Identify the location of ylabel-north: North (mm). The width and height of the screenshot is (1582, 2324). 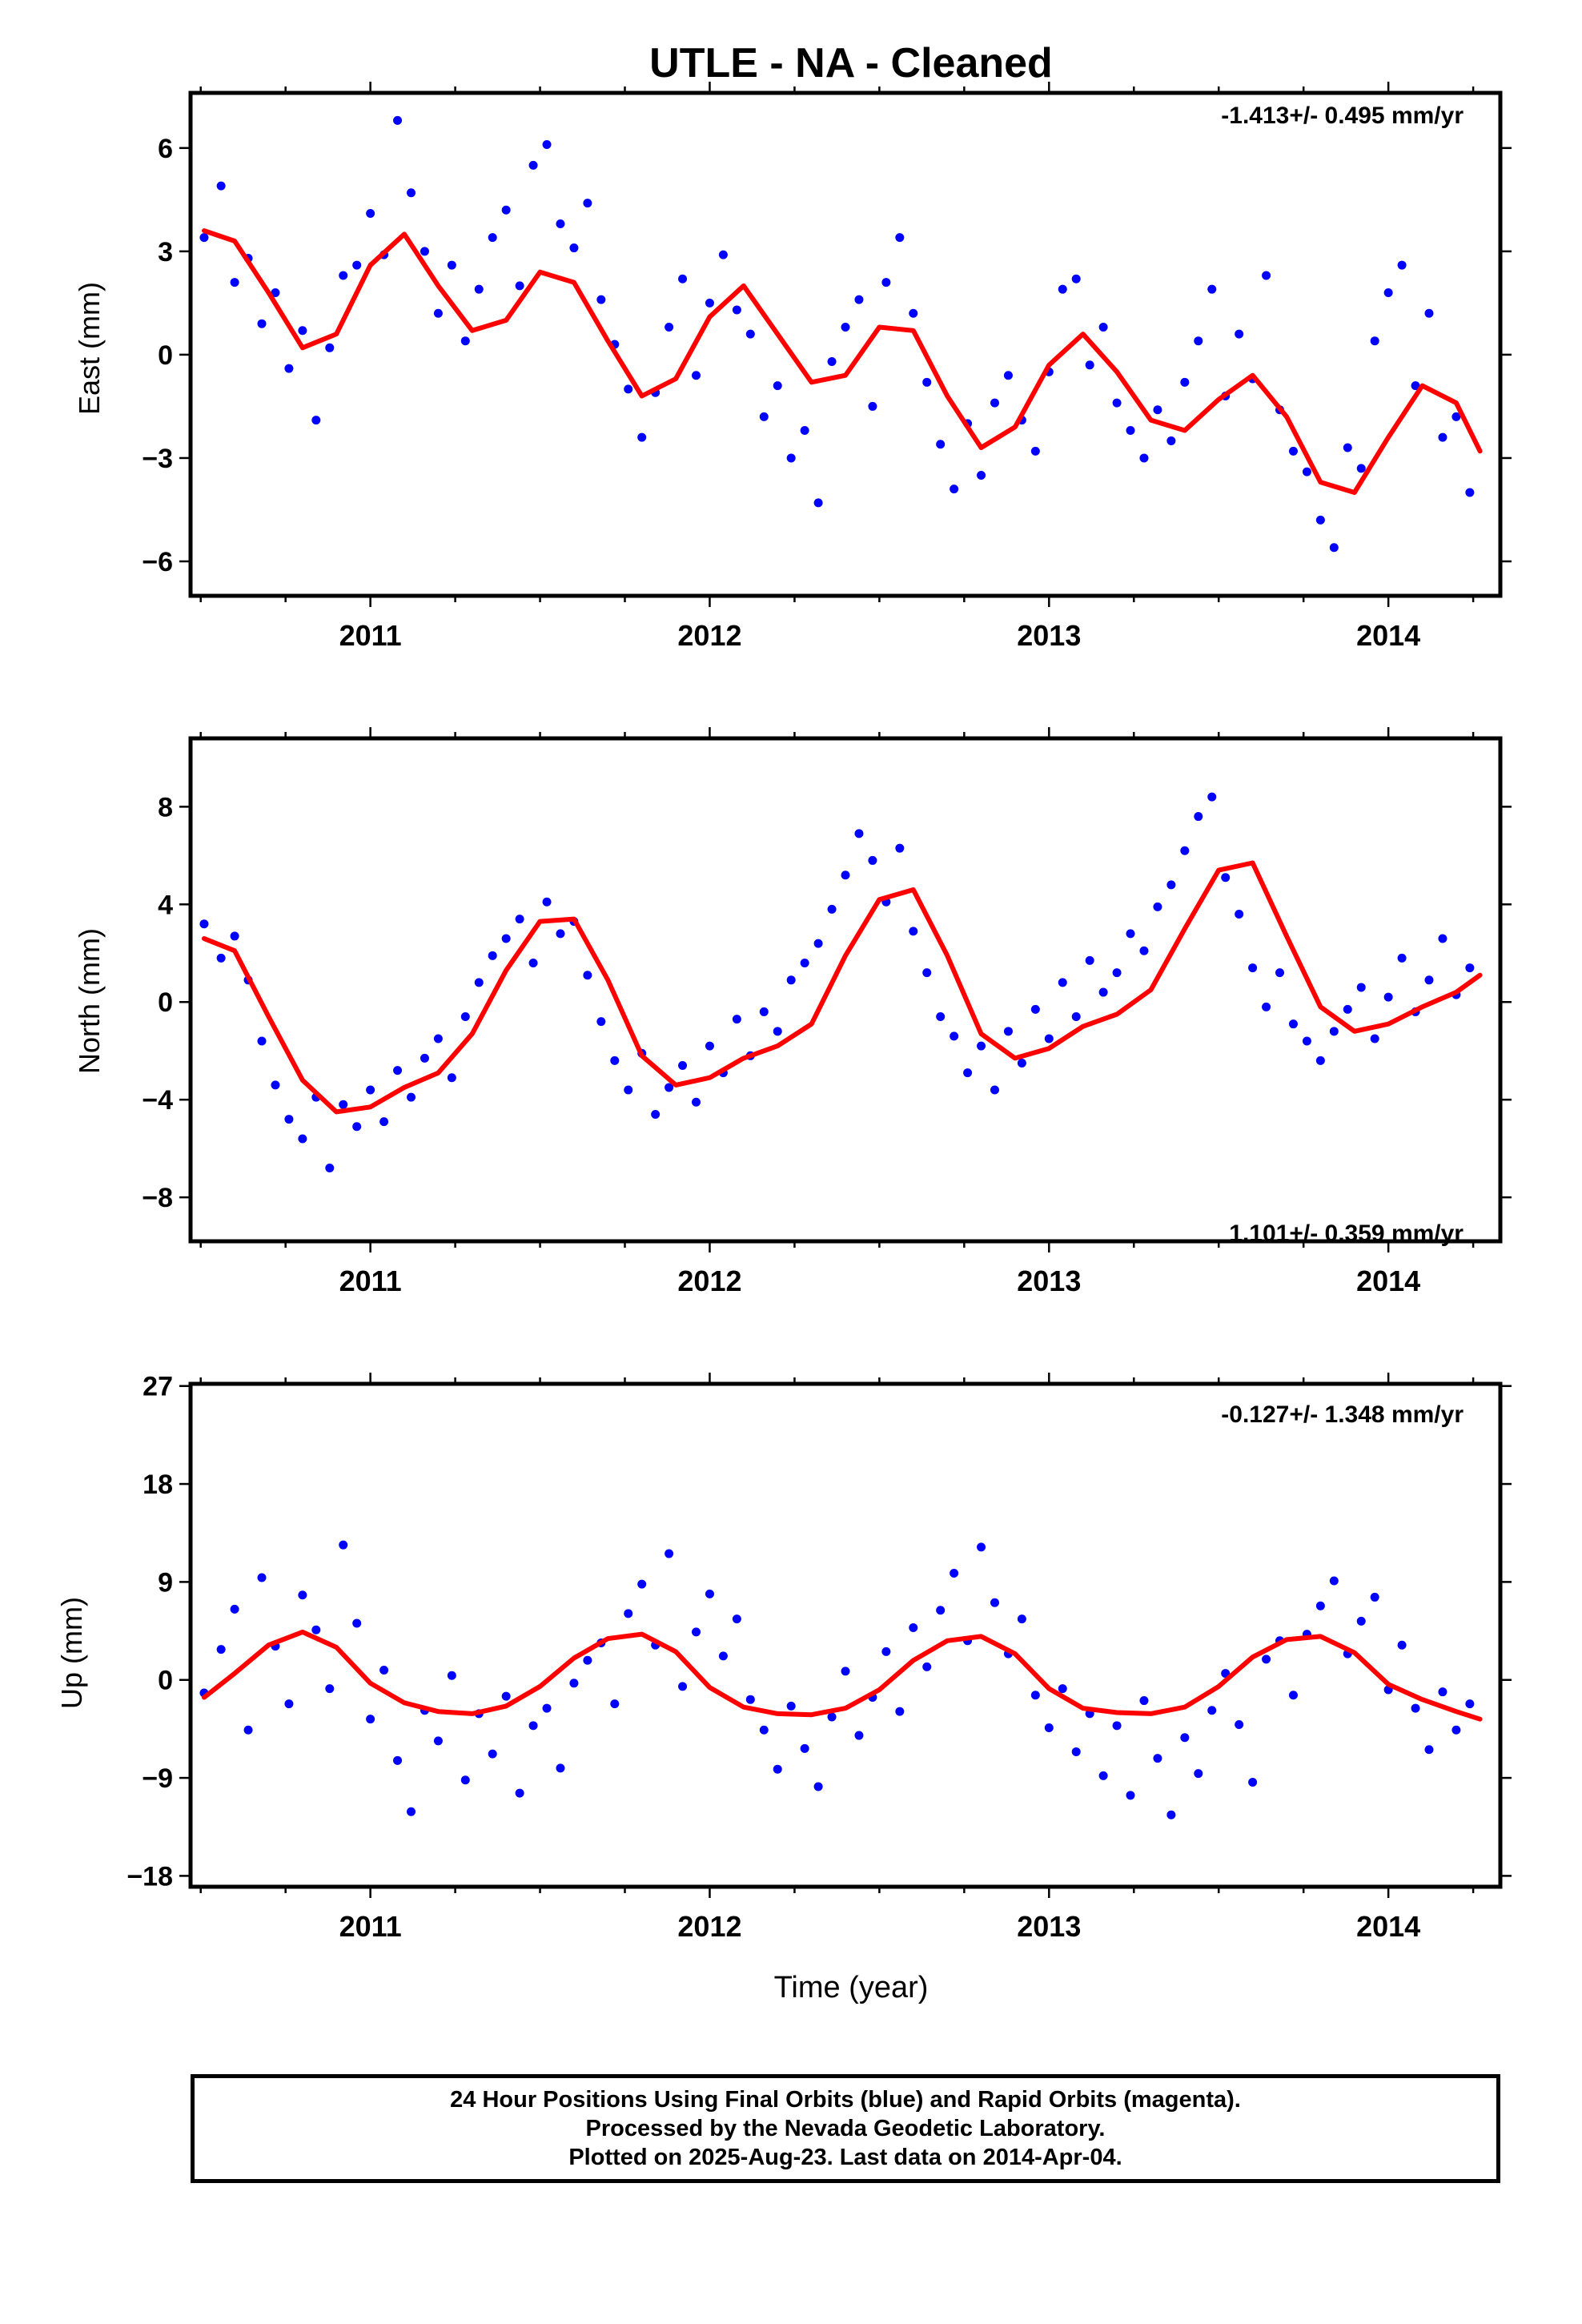
(89, 1001).